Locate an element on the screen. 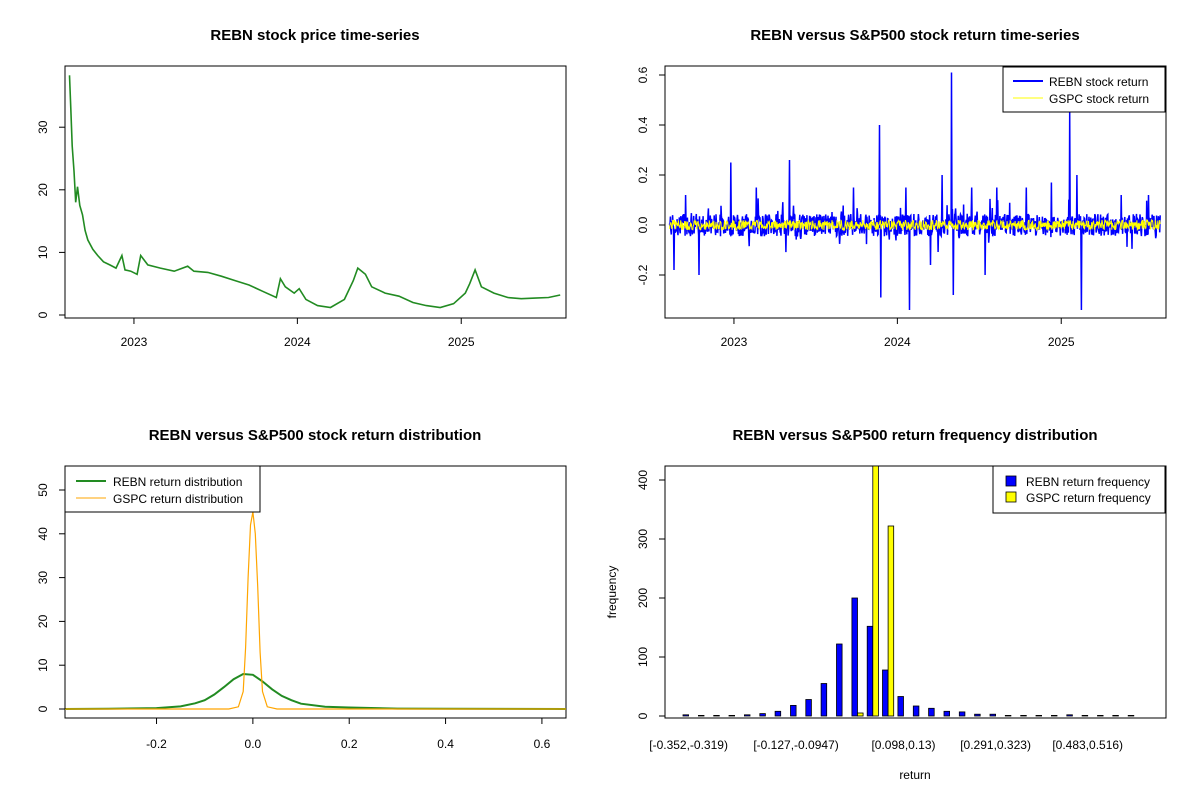 The height and width of the screenshot is (800, 1200). rebn-density-line is located at coordinates (315, 691).